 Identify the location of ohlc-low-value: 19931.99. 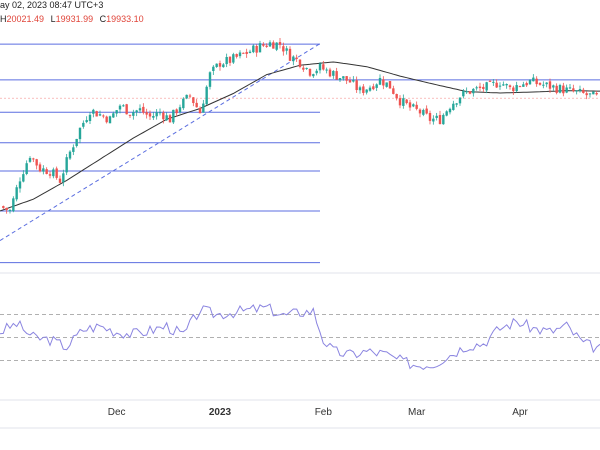
(74, 19).